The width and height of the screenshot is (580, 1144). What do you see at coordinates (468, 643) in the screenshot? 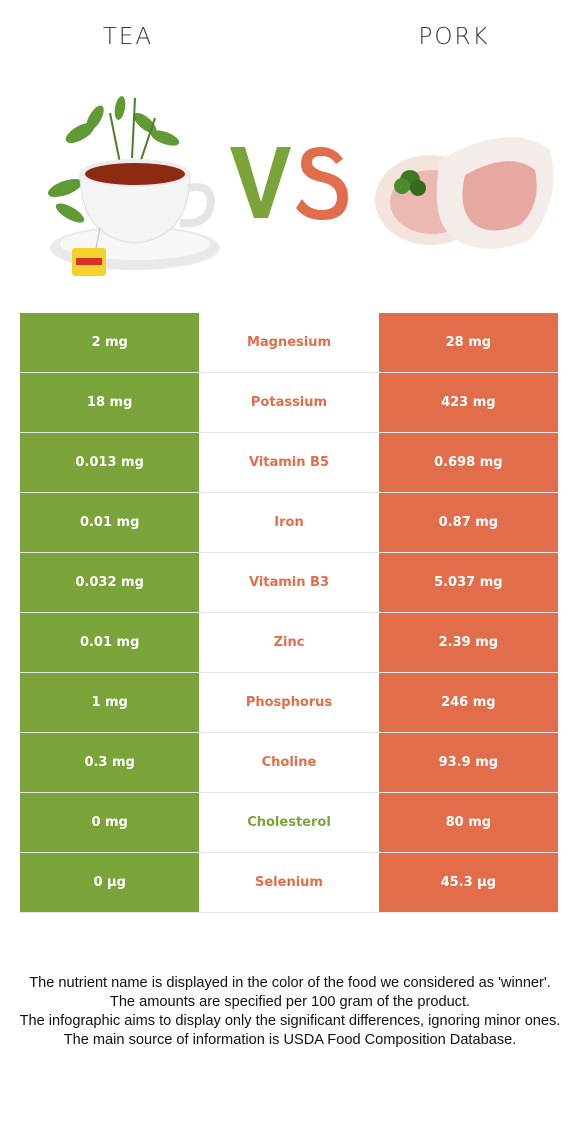
I see `pork-value: 2.39 mg` at bounding box center [468, 643].